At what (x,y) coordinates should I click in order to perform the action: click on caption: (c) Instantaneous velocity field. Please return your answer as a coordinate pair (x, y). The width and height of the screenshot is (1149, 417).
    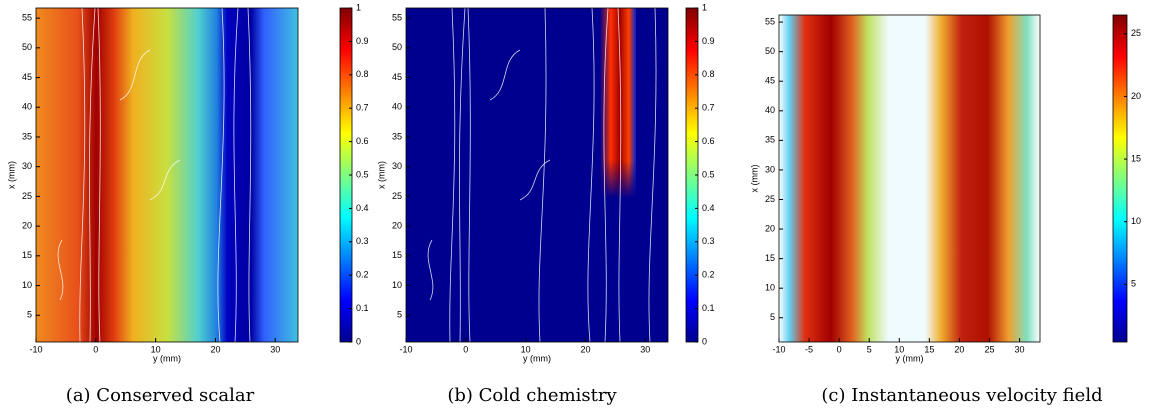
    Looking at the image, I should click on (961, 395).